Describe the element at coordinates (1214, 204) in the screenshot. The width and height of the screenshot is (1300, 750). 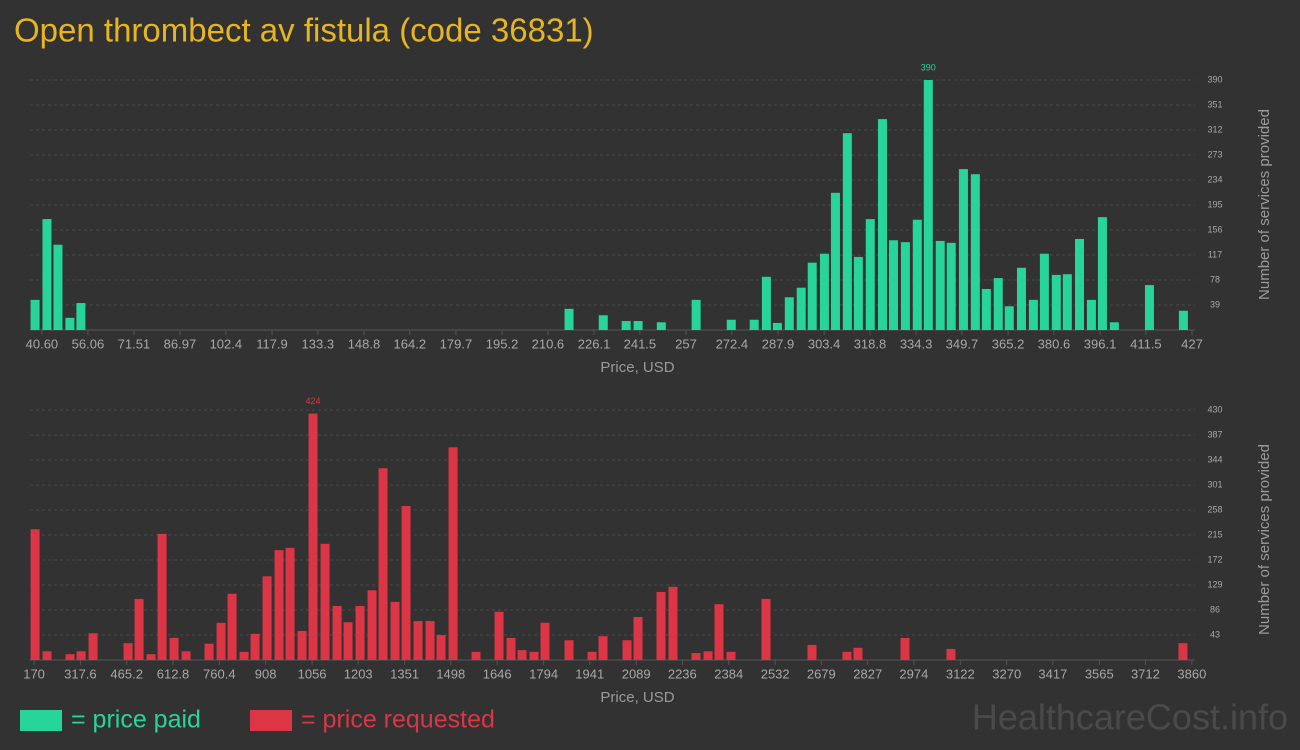
I see `y-tick-label: 195` at that location.